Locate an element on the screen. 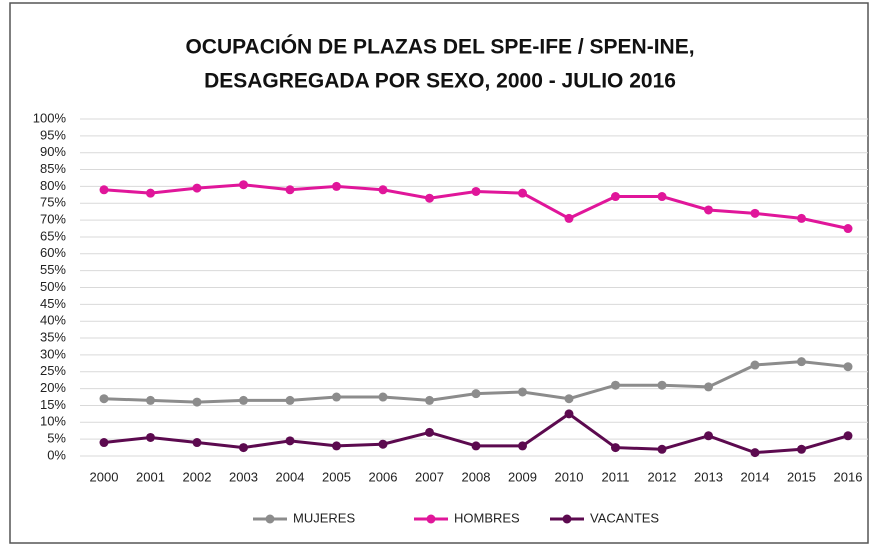 The width and height of the screenshot is (877, 546). y-tick-label: 75% is located at coordinates (53, 202).